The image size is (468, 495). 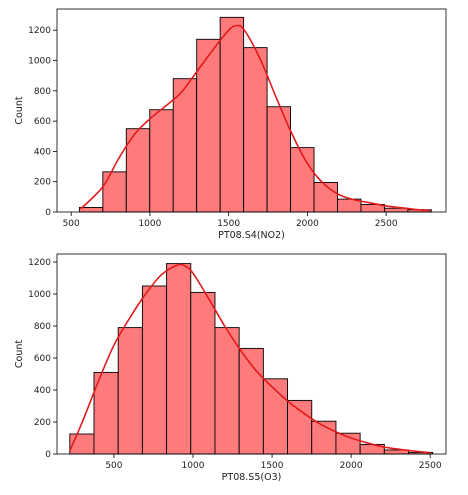 I want to click on x-axis-label: PT08.S5(O3), so click(x=252, y=477).